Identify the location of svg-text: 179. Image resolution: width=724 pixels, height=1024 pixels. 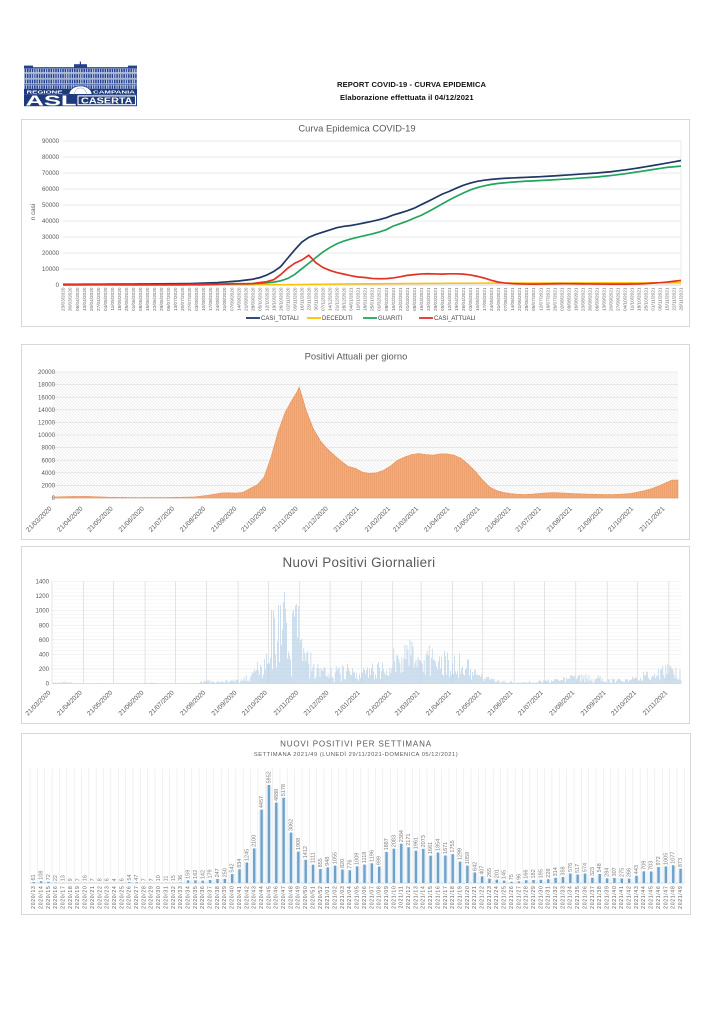
(211, 873).